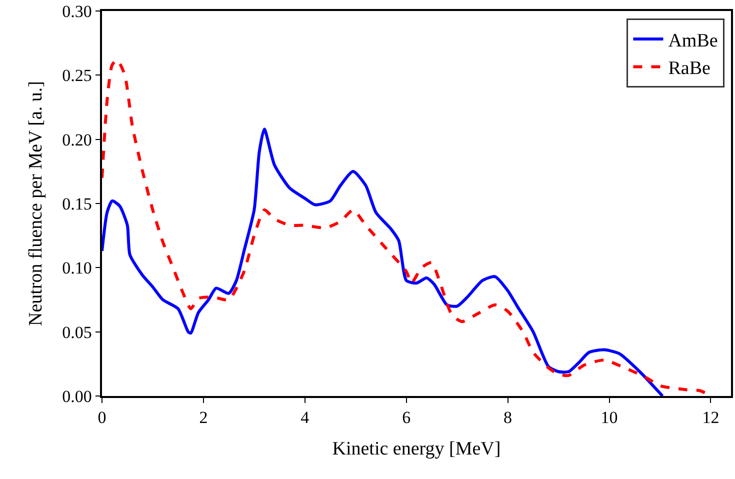 Image resolution: width=735 pixels, height=479 pixels. Describe the element at coordinates (689, 69) in the screenshot. I see `legend-label: RaBe` at that location.